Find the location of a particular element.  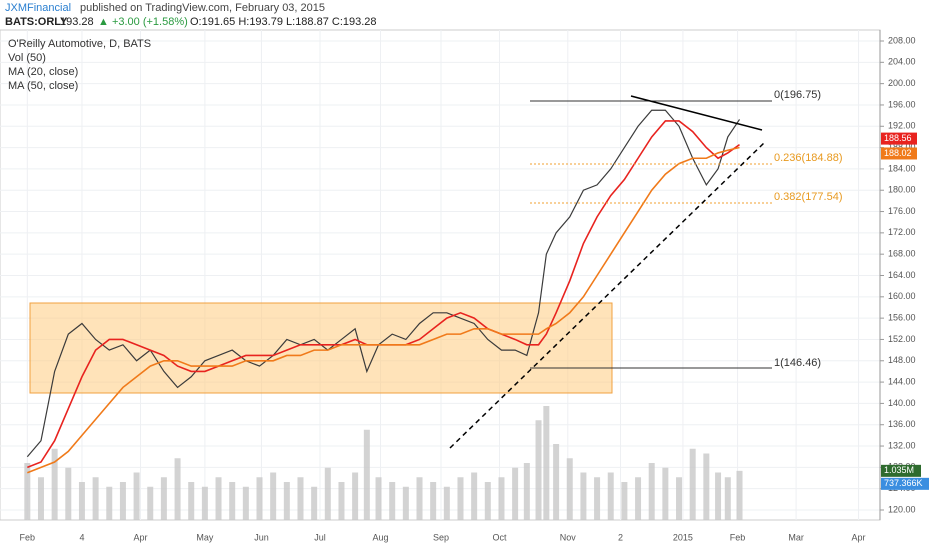

y-tick-label: 200.00 is located at coordinates (902, 83).